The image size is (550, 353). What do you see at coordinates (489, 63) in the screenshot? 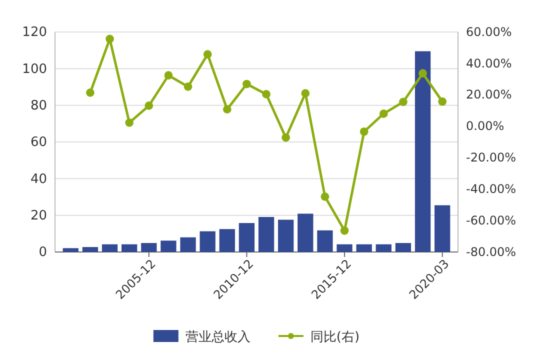
I see `y2-tick-label: 40.00%` at bounding box center [489, 63].